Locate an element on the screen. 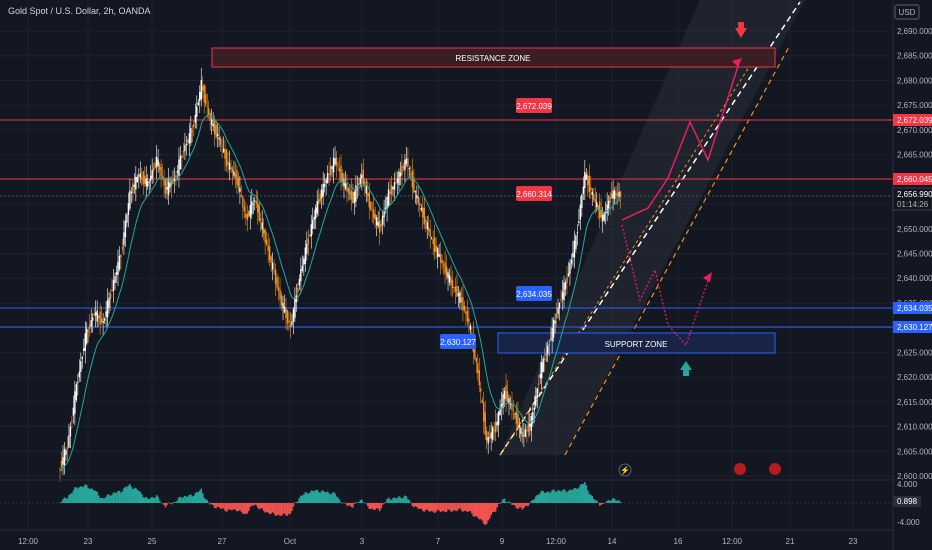 The image size is (932, 550). tag-672: 2,672.039 is located at coordinates (534, 106).